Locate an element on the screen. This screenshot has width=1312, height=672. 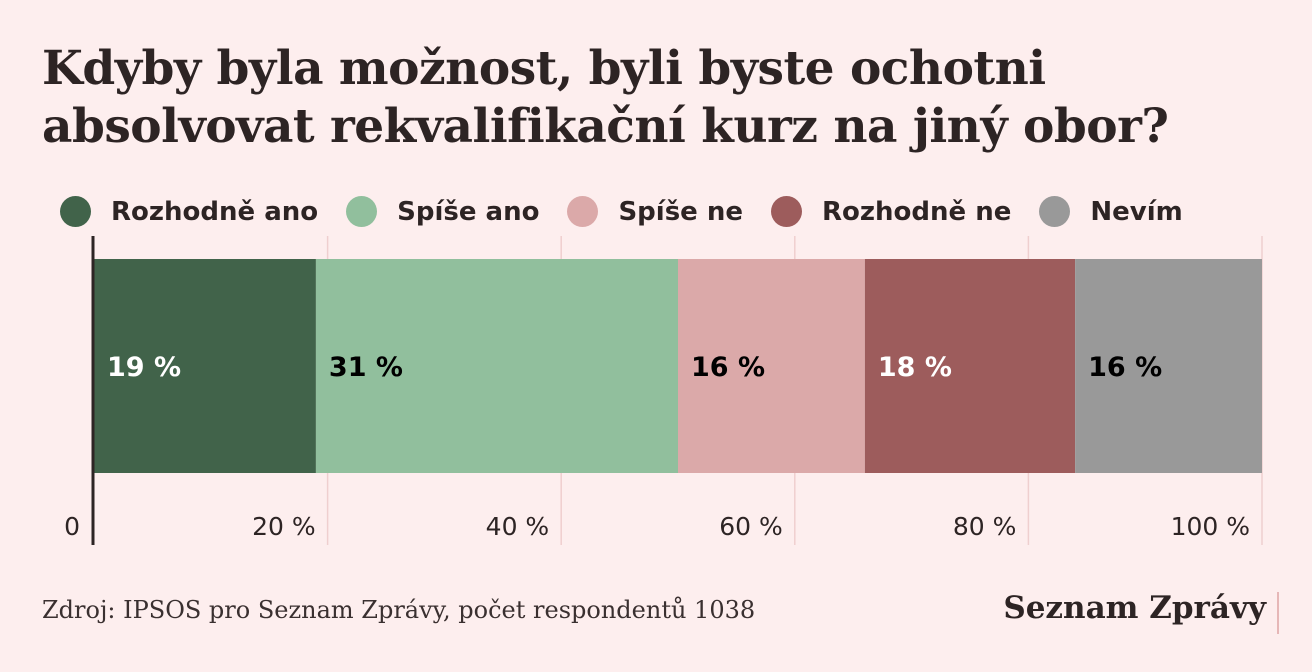
legend-item-spise-ano: Spíše ano is located at coordinates (442, 211).